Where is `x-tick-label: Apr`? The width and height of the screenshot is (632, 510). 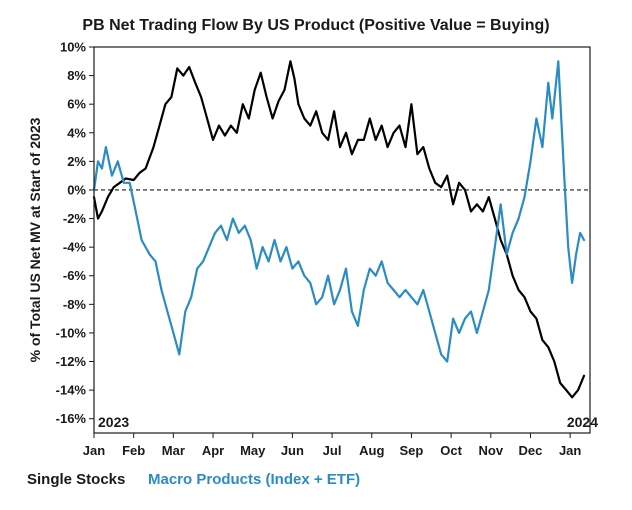 x-tick-label: Apr is located at coordinates (213, 450).